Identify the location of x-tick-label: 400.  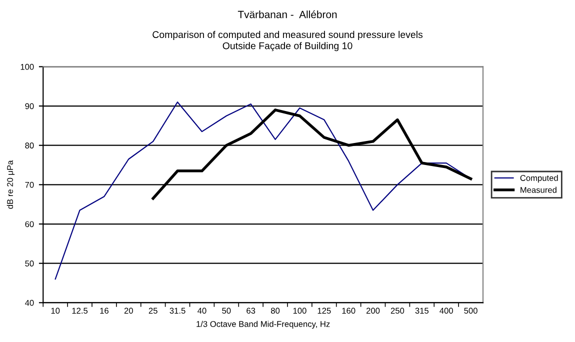
(446, 311).